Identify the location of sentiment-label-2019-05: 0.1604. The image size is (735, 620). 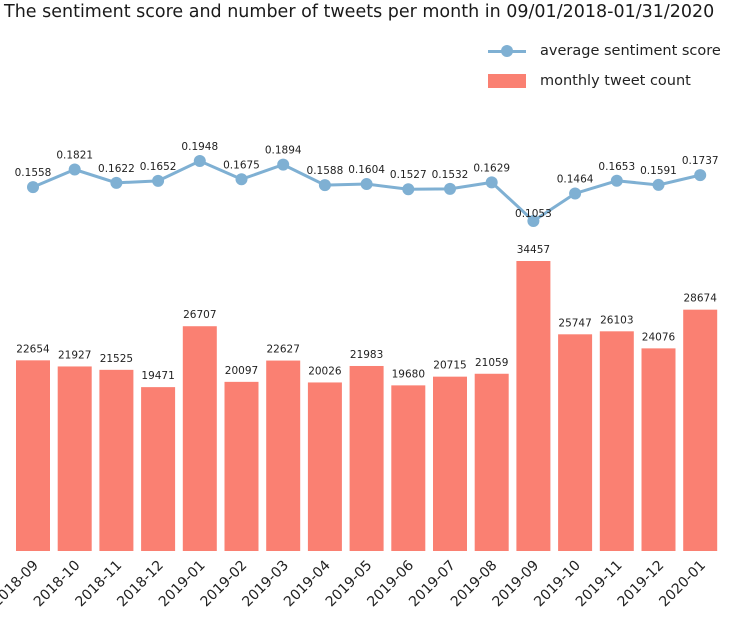
(366, 170).